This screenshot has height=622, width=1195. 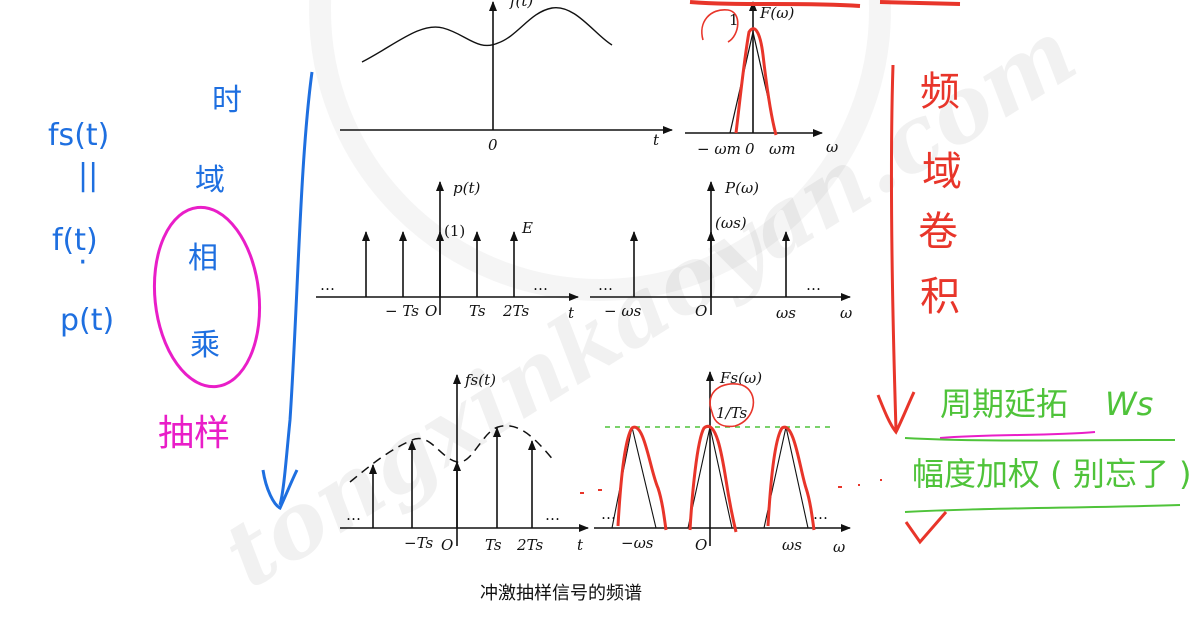 I want to click on func-label: P(ω), so click(x=741, y=188).